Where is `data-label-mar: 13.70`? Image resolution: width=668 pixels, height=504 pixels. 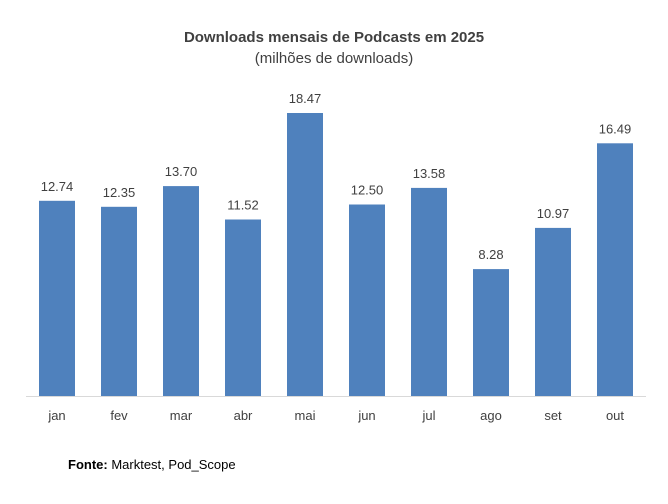 data-label-mar: 13.70 is located at coordinates (181, 171).